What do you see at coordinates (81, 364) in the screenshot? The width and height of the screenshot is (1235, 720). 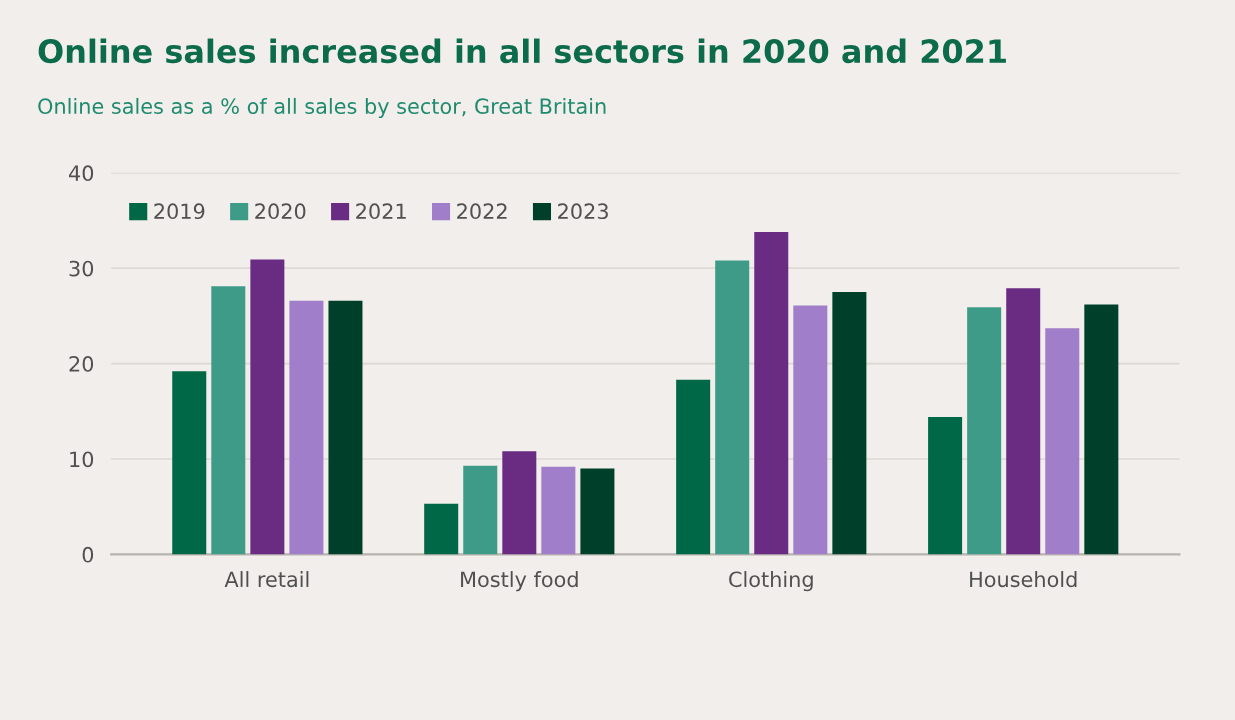 I see `y-tick-label: 20` at bounding box center [81, 364].